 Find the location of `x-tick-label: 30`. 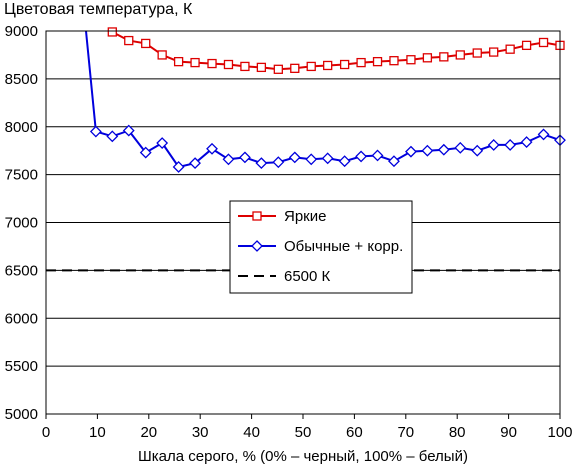

x-tick-label: 30 is located at coordinates (200, 432).